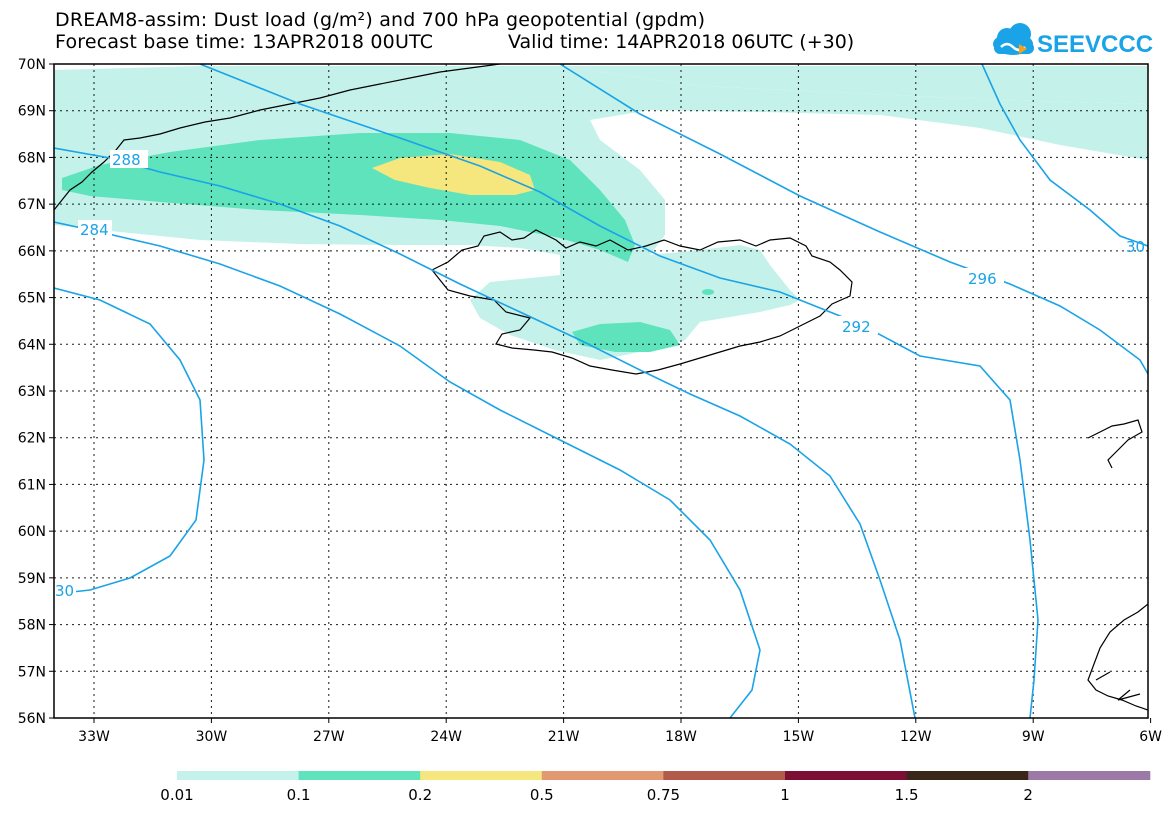 The width and height of the screenshot is (1175, 815). I want to click on contour-label-300: 30, so click(1135, 247).